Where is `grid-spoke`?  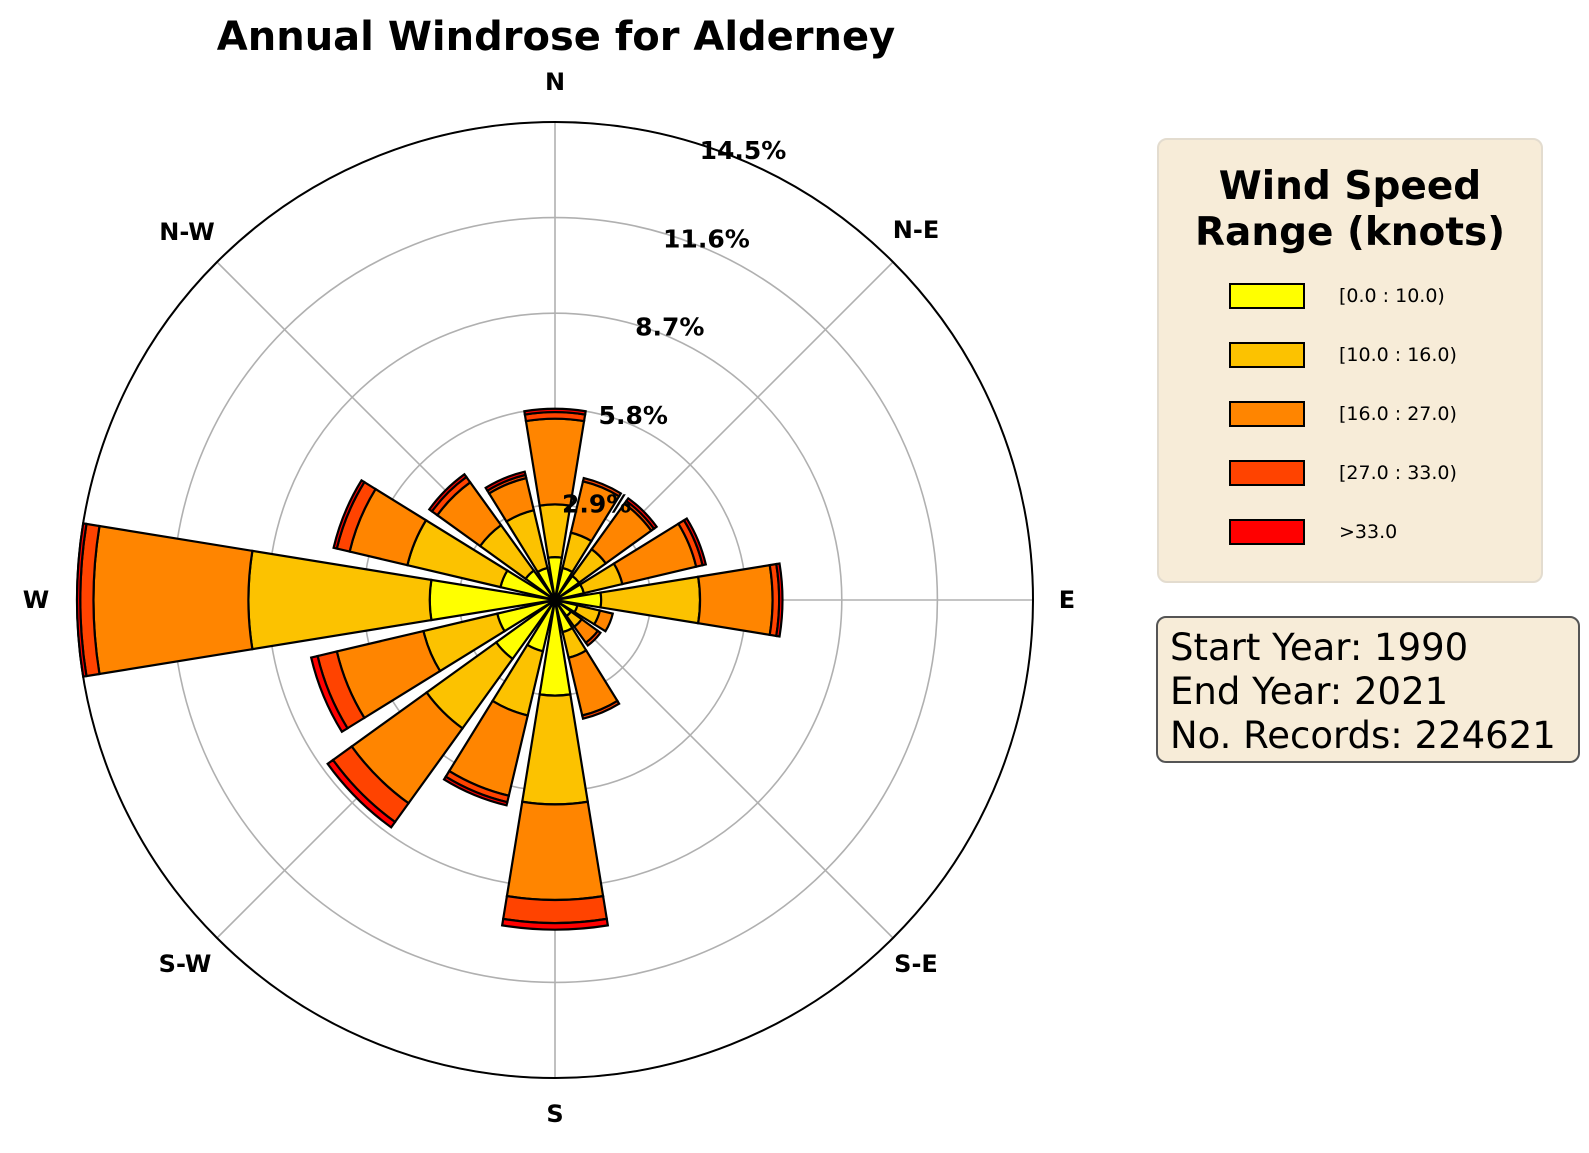
grid-spoke is located at coordinates (724, 769).